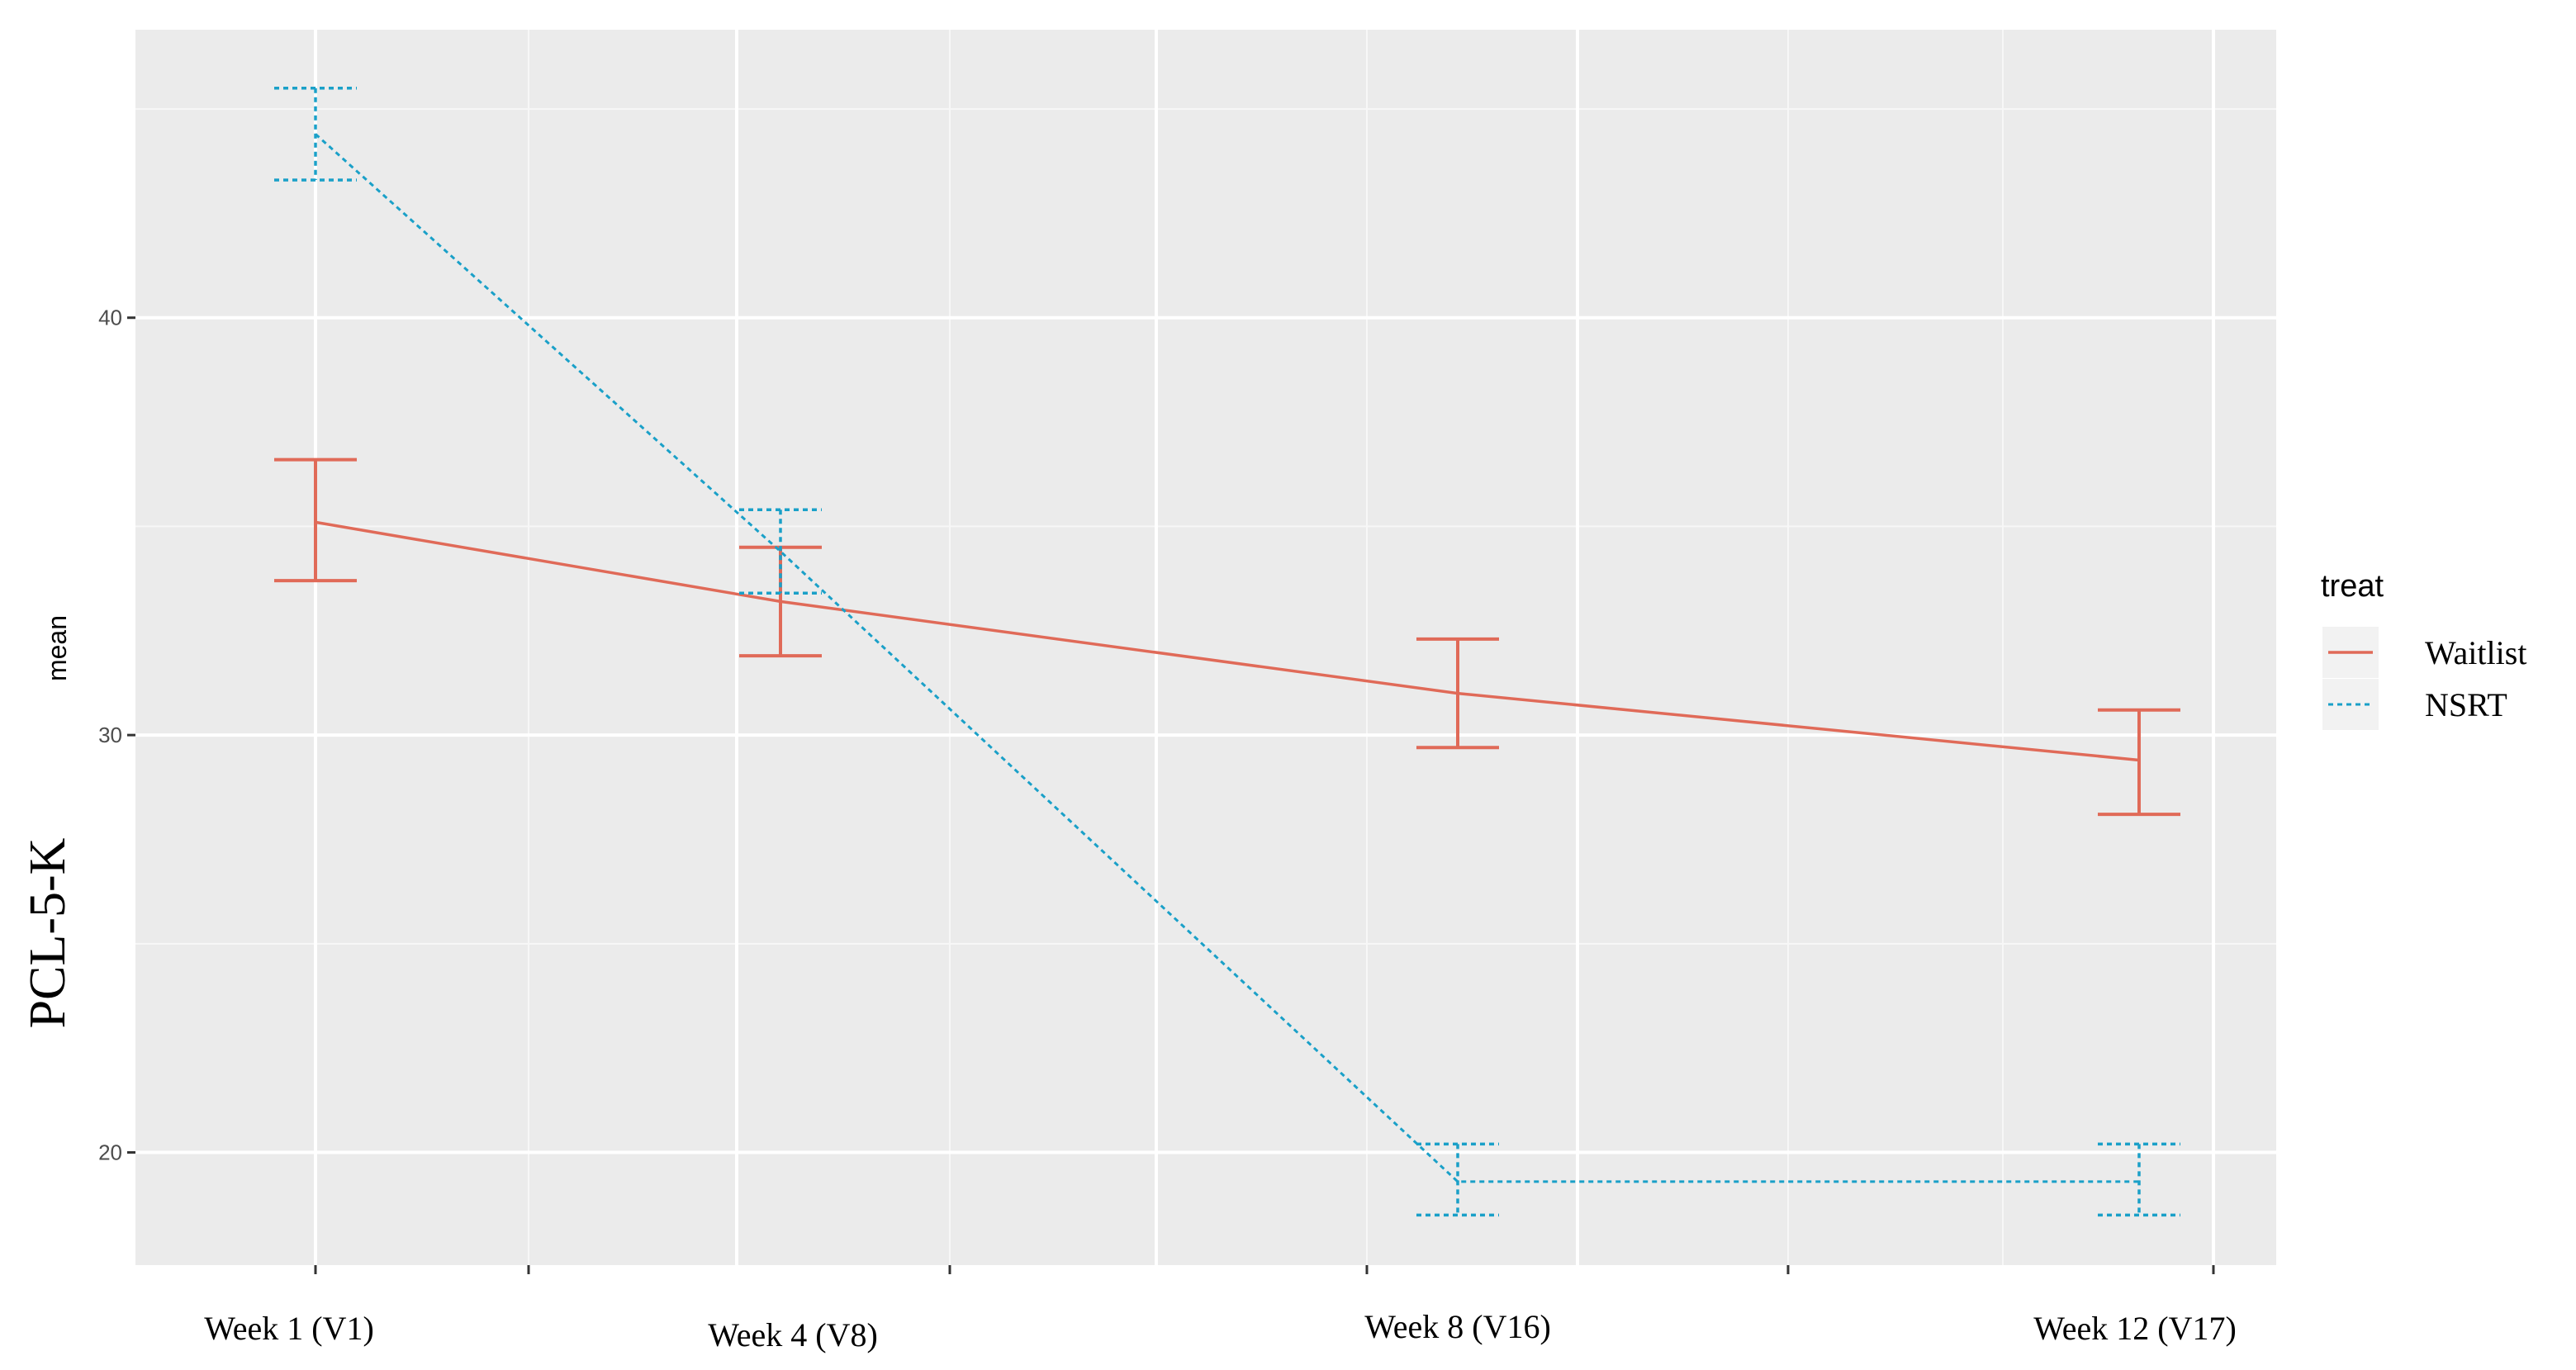  What do you see at coordinates (2475, 652) in the screenshot?
I see `legend-label-waitlist: Waitlist` at bounding box center [2475, 652].